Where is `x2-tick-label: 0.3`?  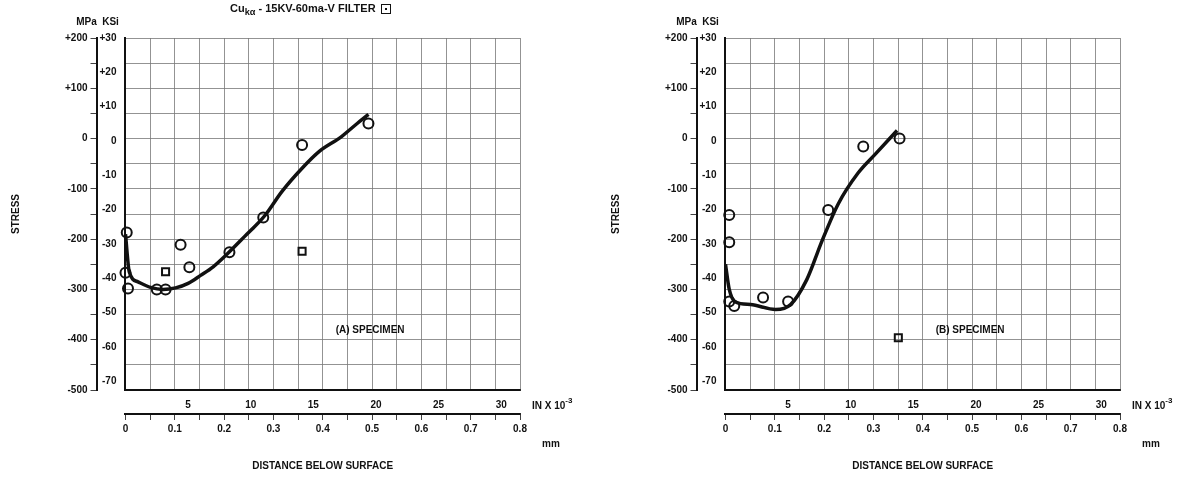 x2-tick-label: 0.3 is located at coordinates (873, 428).